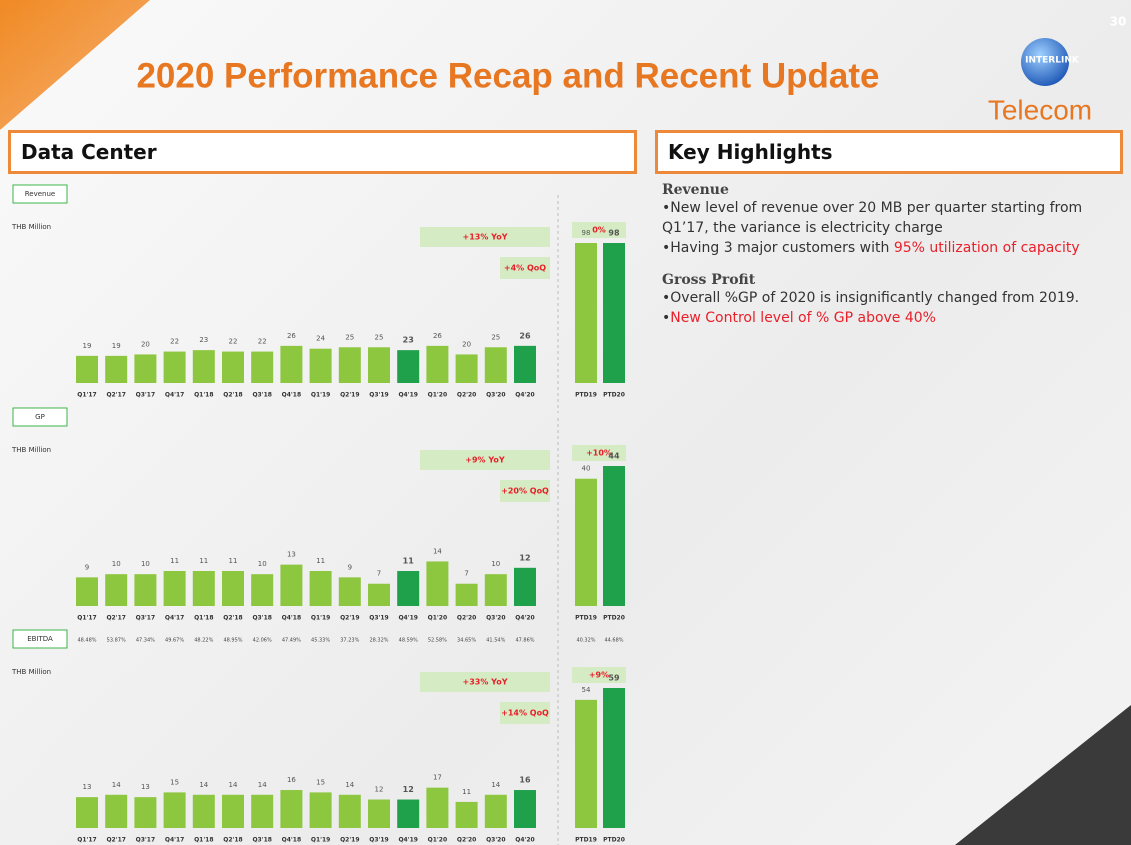 This screenshot has width=1131, height=845. Describe the element at coordinates (525, 335) in the screenshot. I see `value-label: 26` at that location.